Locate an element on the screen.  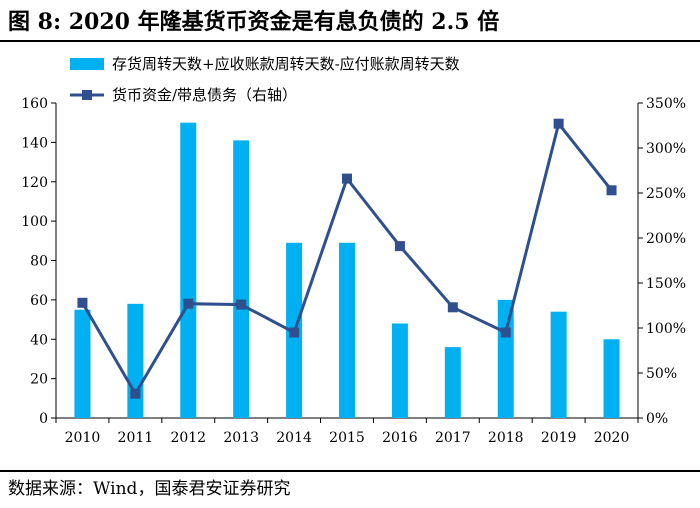
figure-title: 图 8: 2020 年隆基货币资金是有息负债的 2.5 倍 is located at coordinates (254, 22).